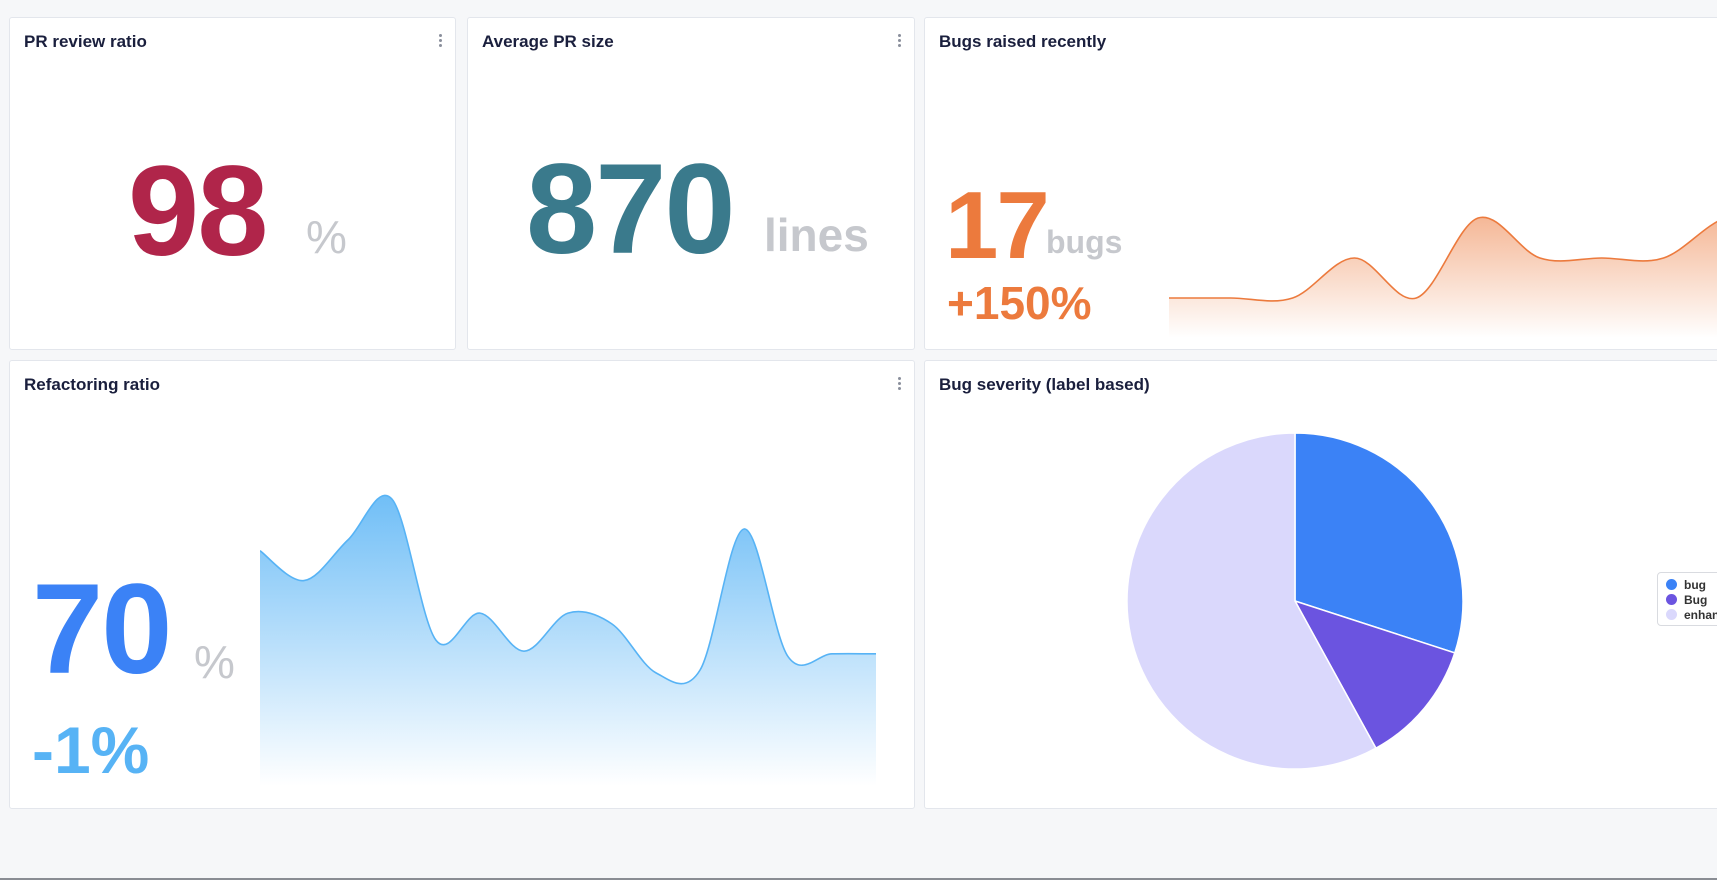  What do you see at coordinates (102, 629) in the screenshot?
I see `metric-value: 70` at bounding box center [102, 629].